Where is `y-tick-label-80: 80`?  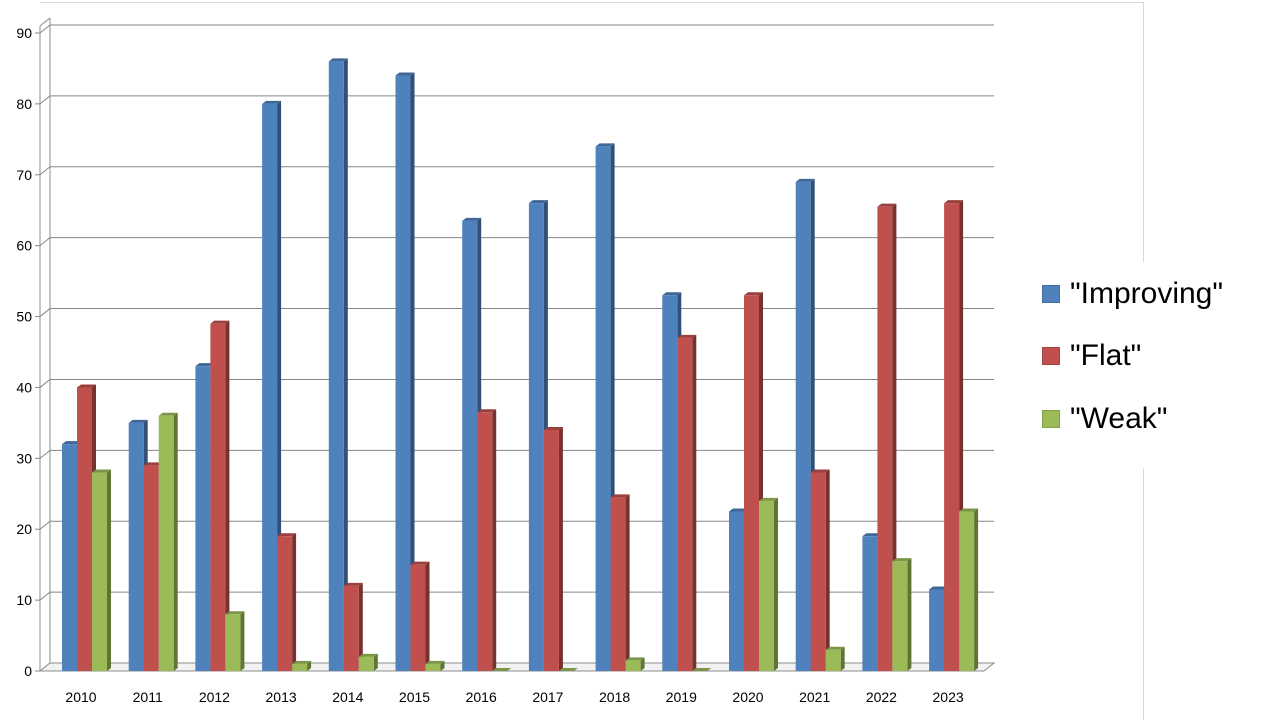
y-tick-label-80: 80 is located at coordinates (24, 104).